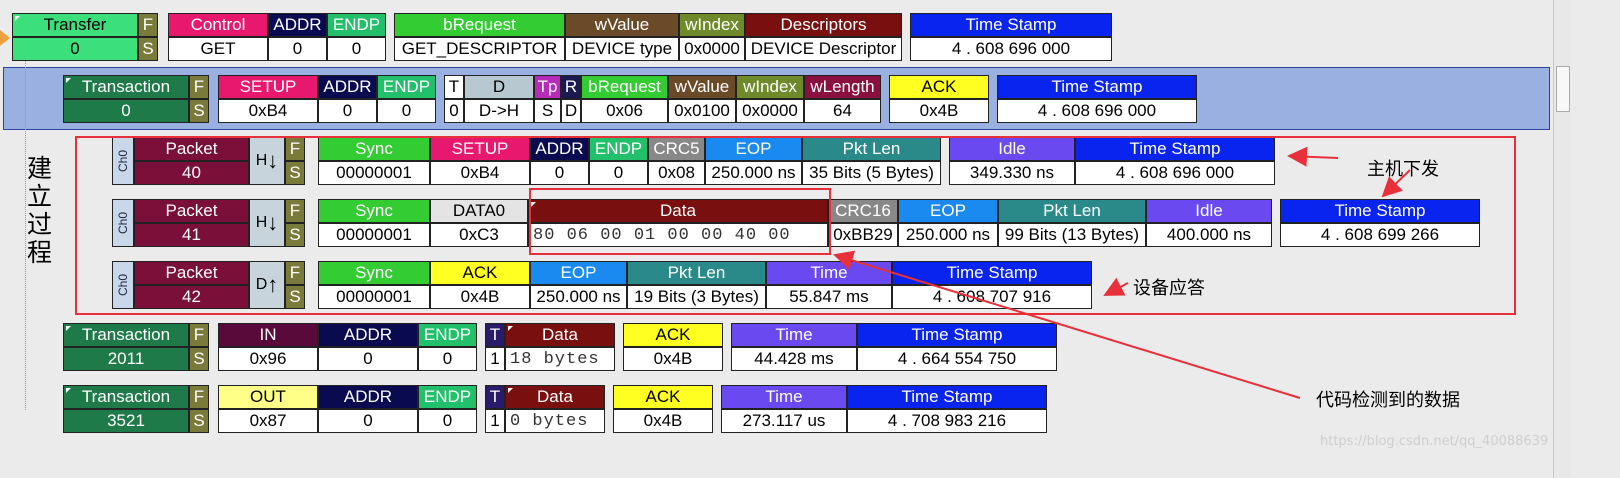 This screenshot has width=1620, height=478. What do you see at coordinates (1563, 89) in the screenshot?
I see `scroll-thumb` at bounding box center [1563, 89].